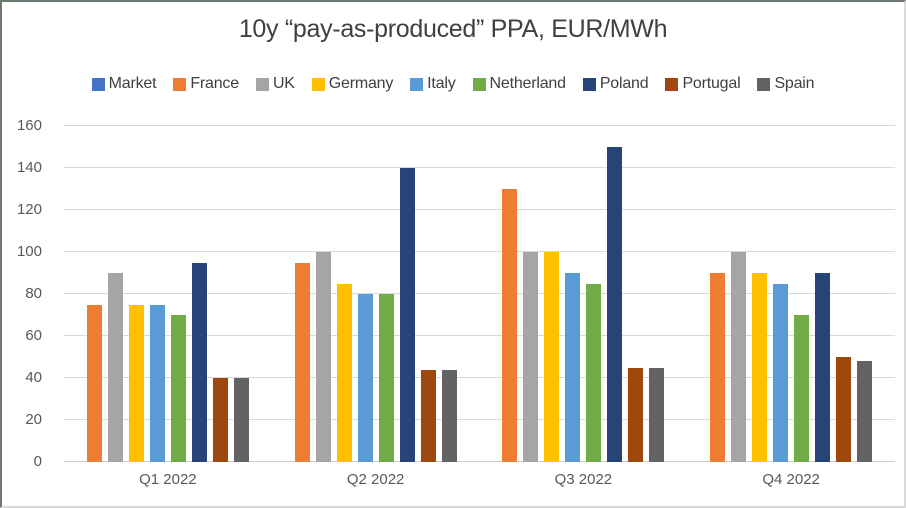  I want to click on legend-label: France, so click(214, 83).